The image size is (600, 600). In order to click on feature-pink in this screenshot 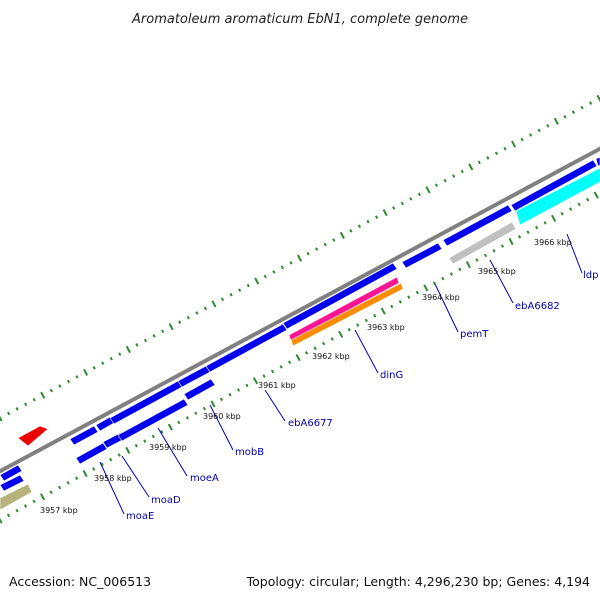, I will do `click(344, 309)`.